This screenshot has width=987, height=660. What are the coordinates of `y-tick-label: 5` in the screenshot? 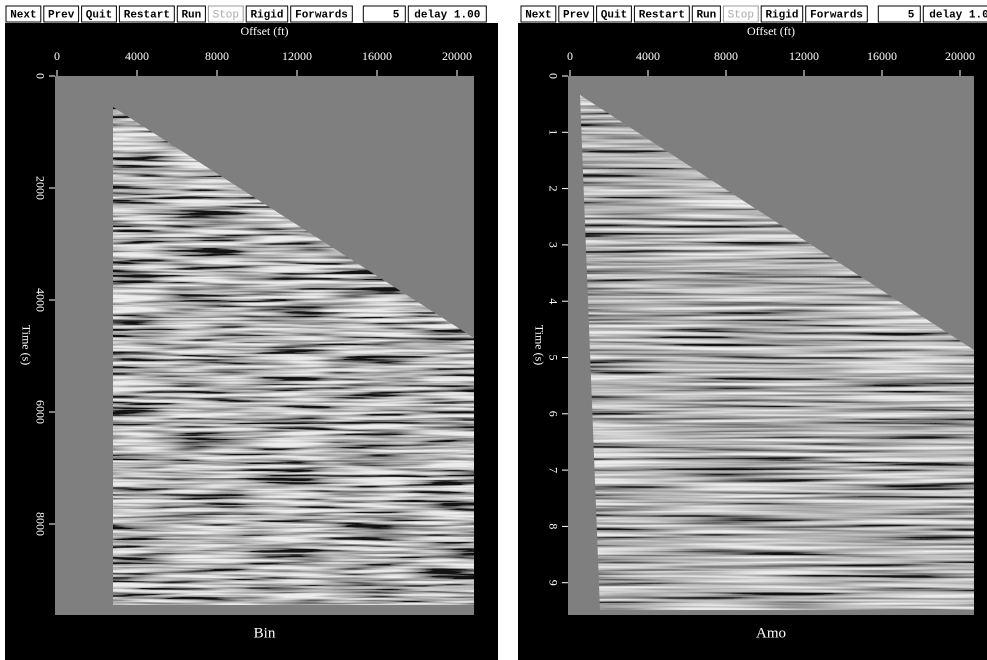 It's located at (553, 358).